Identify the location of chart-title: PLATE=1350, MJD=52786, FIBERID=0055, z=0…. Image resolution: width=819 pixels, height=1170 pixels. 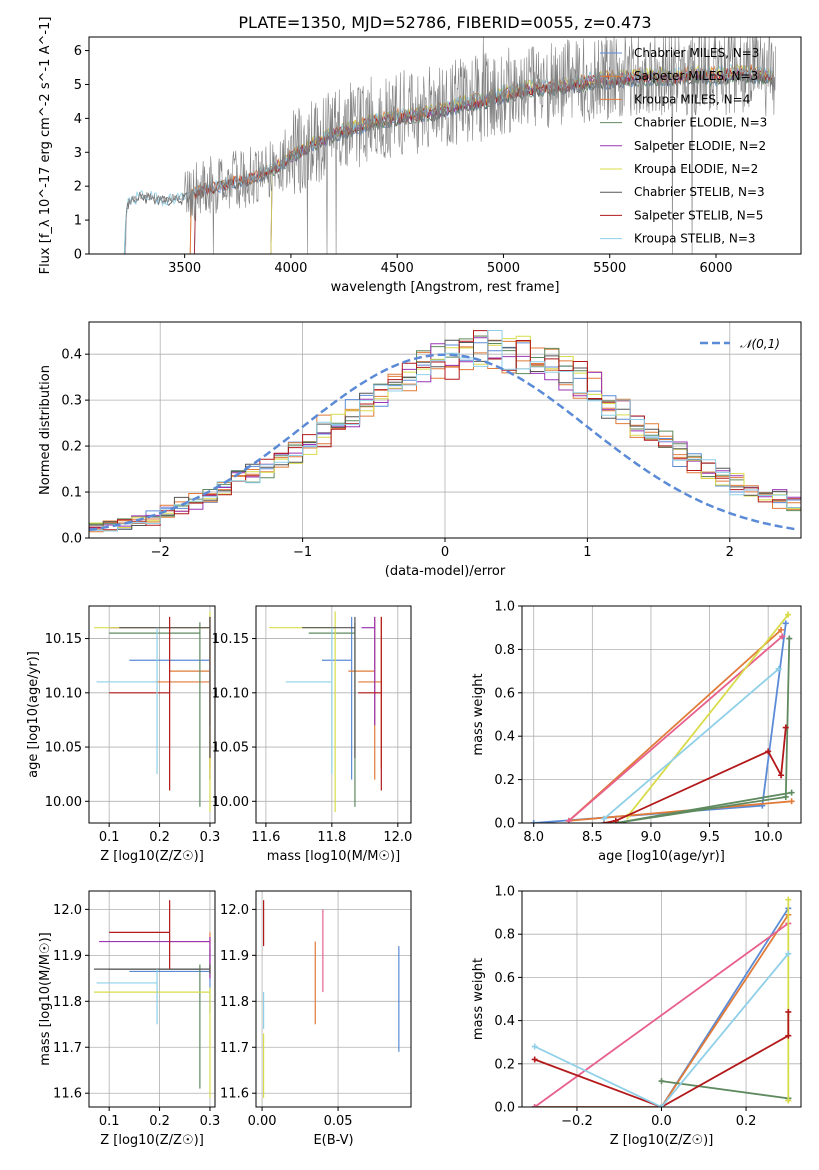
(444, 22).